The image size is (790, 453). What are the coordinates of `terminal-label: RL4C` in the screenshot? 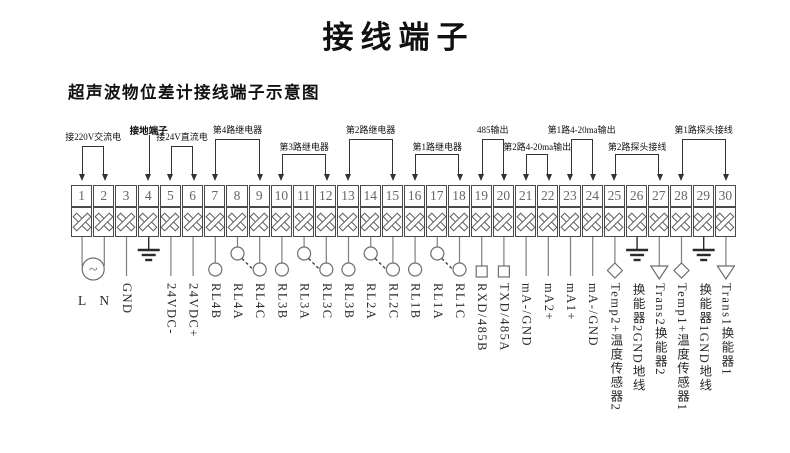 It's located at (260, 301).